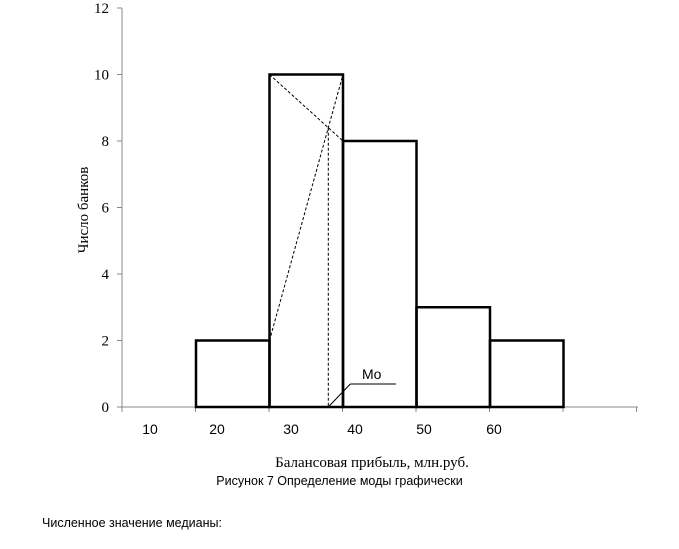 The width and height of the screenshot is (679, 549). What do you see at coordinates (106, 142) in the screenshot?
I see `y-tick-label: 8` at bounding box center [106, 142].